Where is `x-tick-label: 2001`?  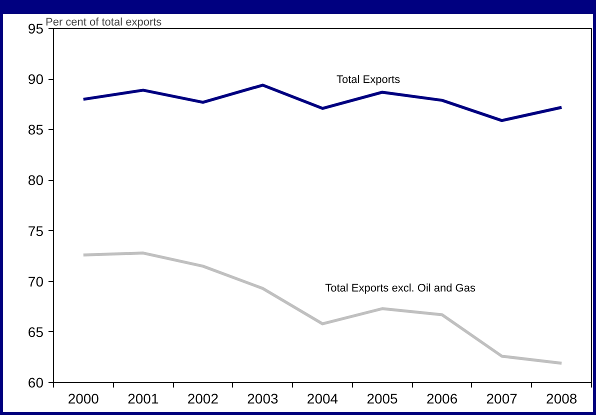
x-tick-label: 2001 is located at coordinates (143, 398).